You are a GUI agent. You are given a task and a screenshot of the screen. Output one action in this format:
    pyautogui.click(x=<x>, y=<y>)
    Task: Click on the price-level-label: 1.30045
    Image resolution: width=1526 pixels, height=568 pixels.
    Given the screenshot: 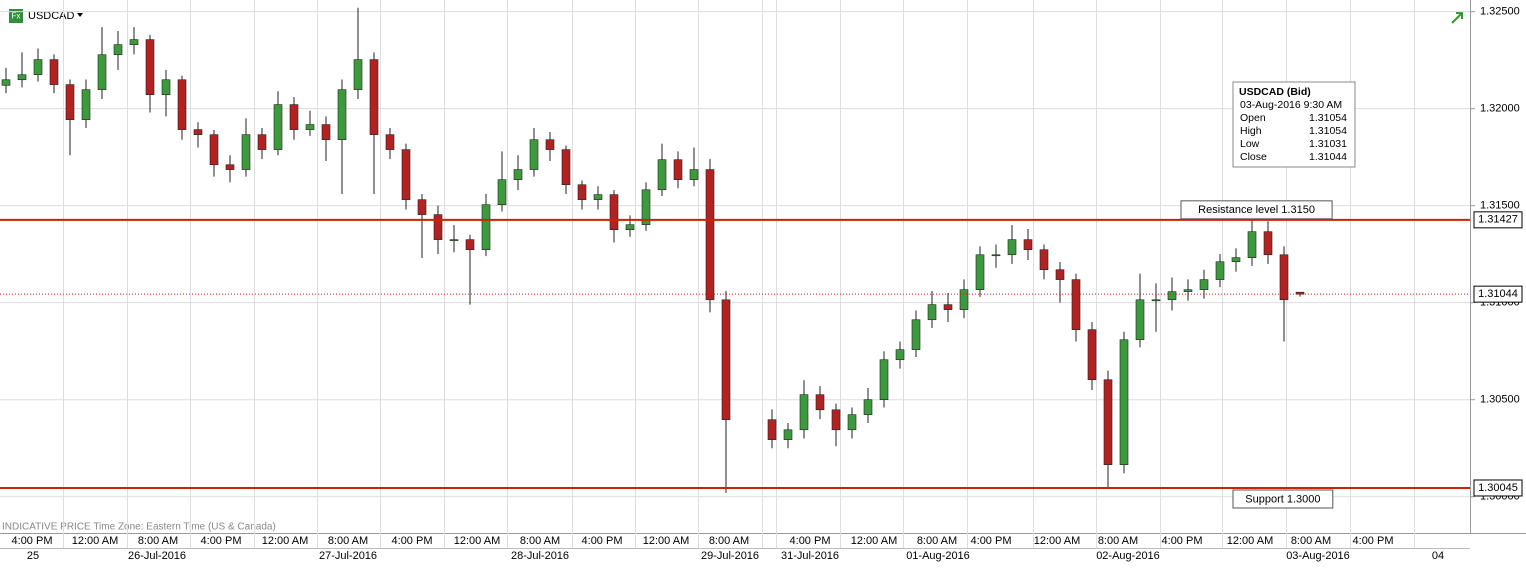 What is the action you would take?
    pyautogui.click(x=1498, y=488)
    